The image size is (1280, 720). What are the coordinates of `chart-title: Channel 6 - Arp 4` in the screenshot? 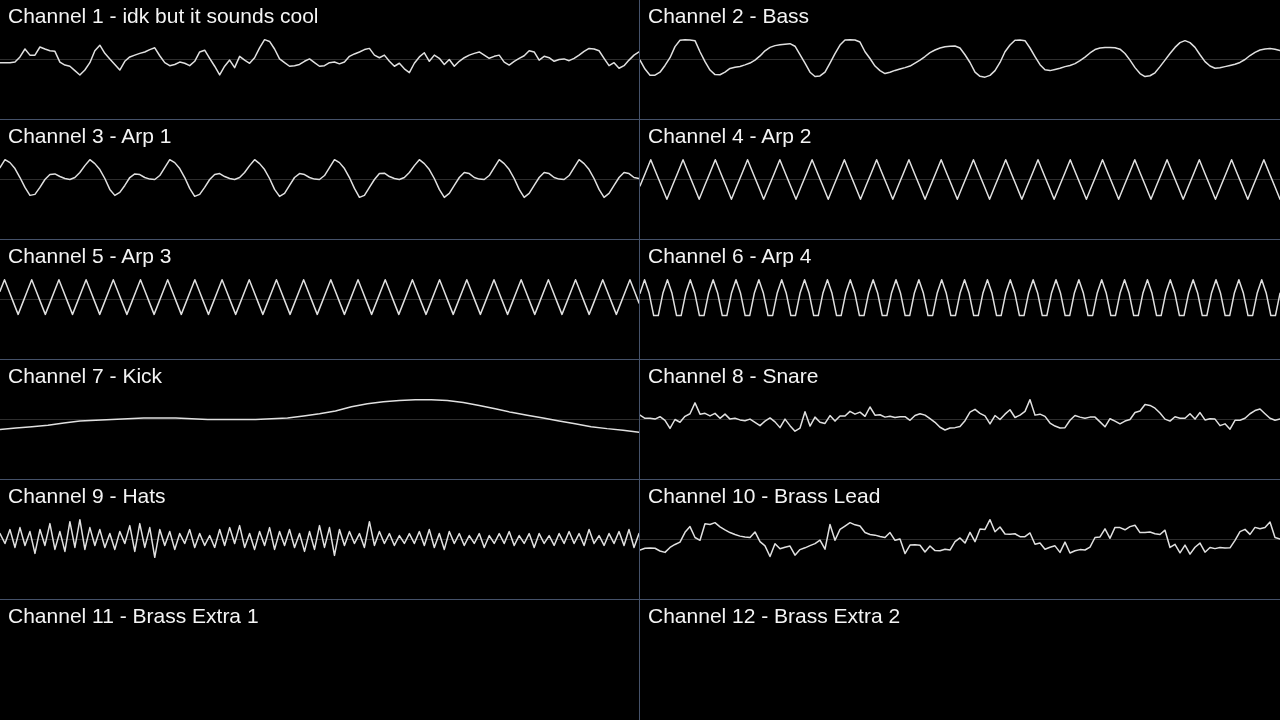 It's located at (730, 255).